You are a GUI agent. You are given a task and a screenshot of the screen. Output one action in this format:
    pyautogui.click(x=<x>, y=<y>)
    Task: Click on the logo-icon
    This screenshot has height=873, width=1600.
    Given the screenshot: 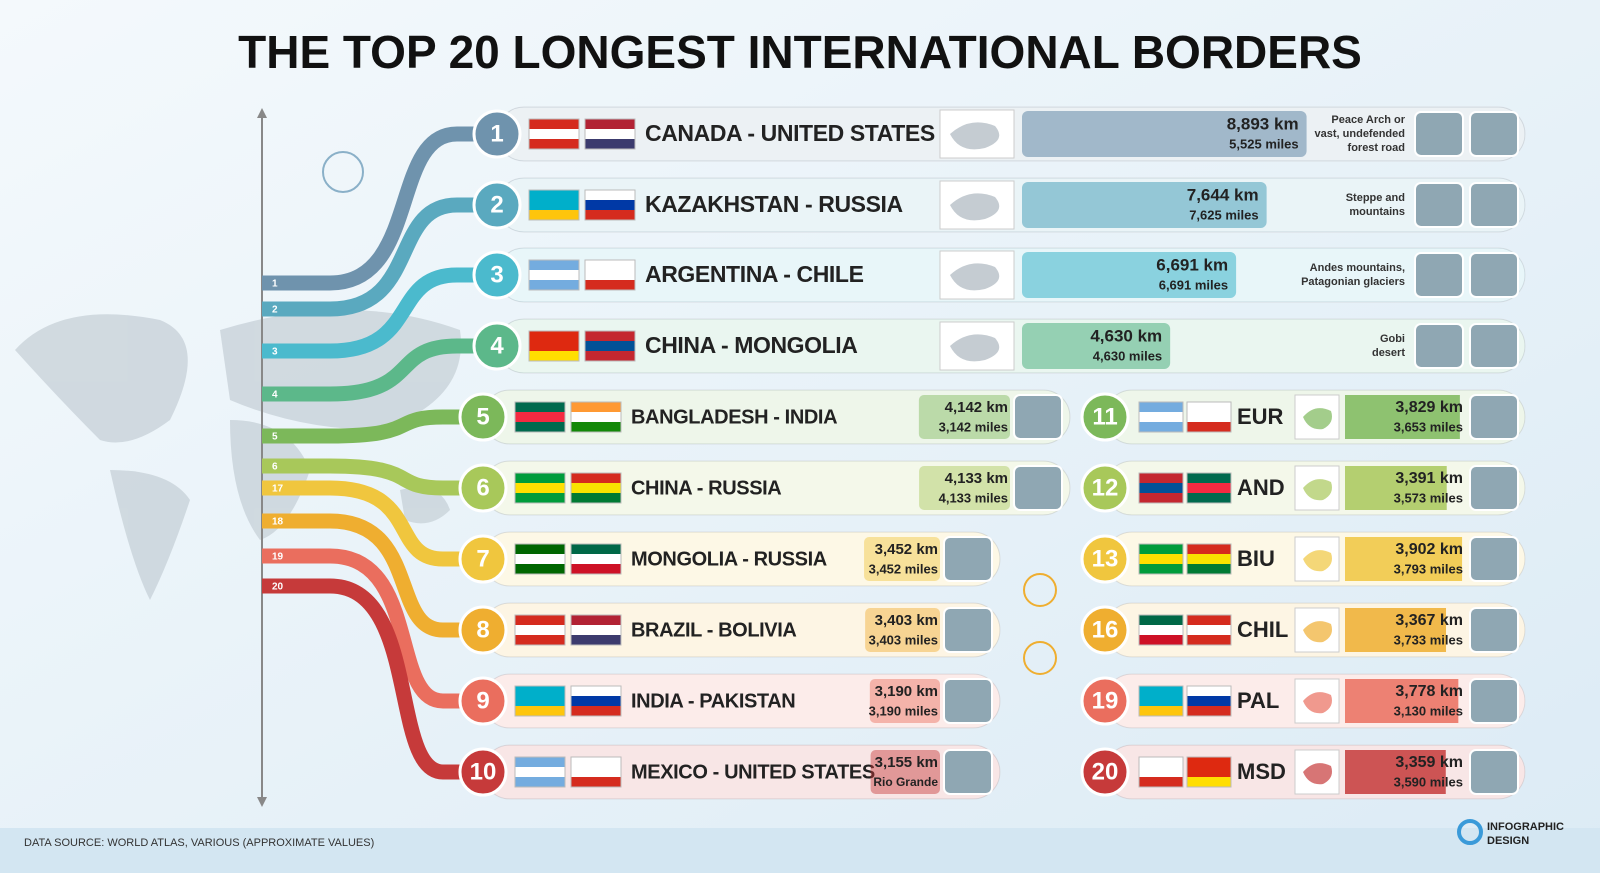 What is the action you would take?
    pyautogui.click(x=1470, y=832)
    